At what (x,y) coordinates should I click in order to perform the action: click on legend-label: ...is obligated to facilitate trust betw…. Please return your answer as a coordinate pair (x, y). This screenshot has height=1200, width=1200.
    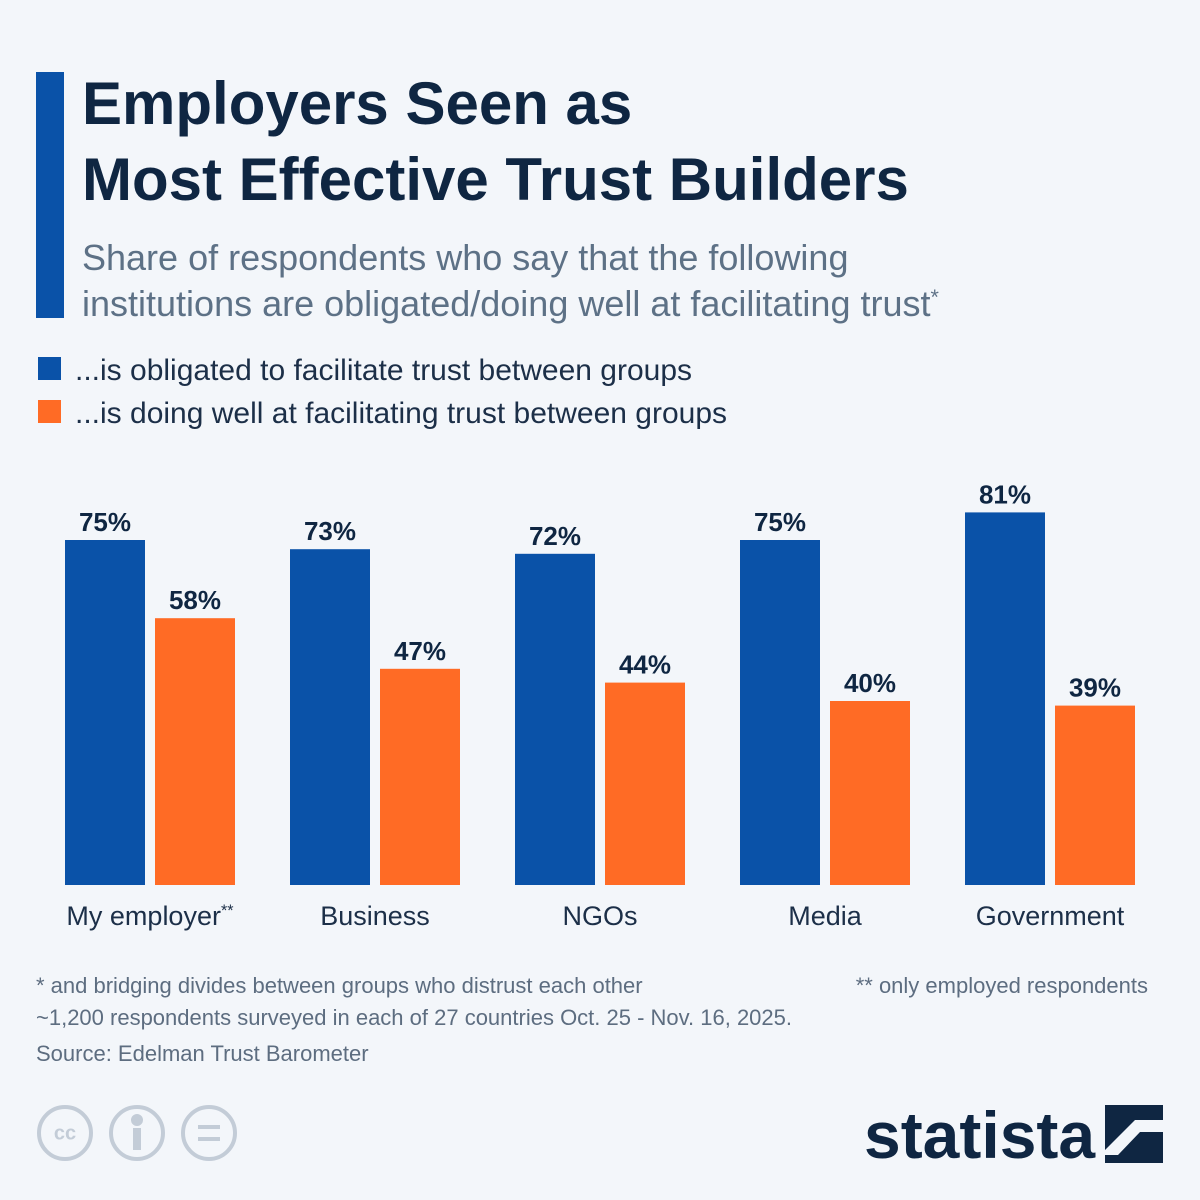
    Looking at the image, I should click on (383, 370).